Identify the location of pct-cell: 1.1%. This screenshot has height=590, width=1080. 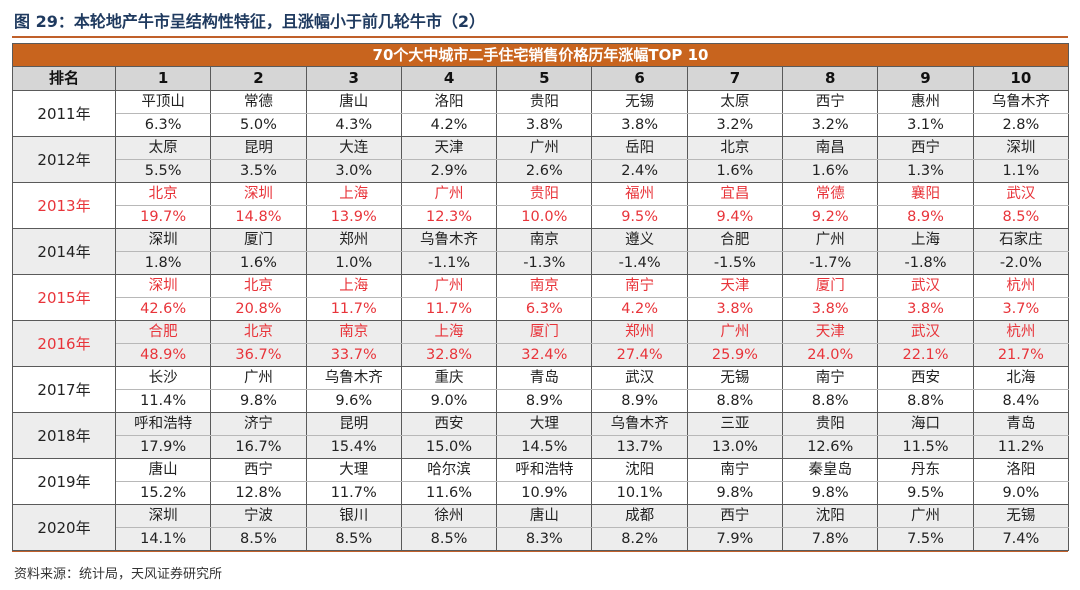
(1021, 171).